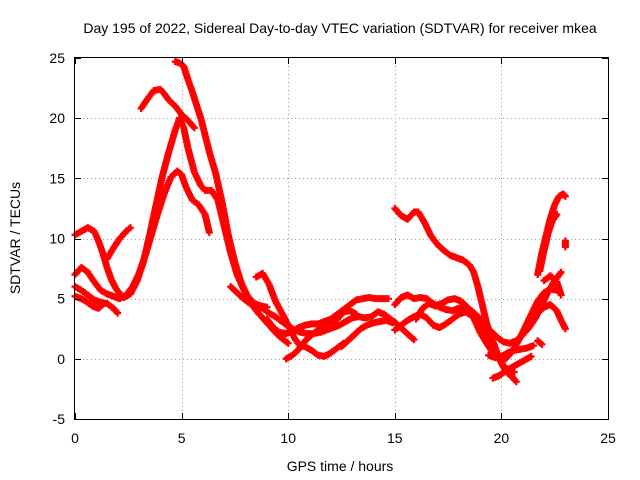 The height and width of the screenshot is (480, 640). I want to click on series-track-d, so click(118, 243).